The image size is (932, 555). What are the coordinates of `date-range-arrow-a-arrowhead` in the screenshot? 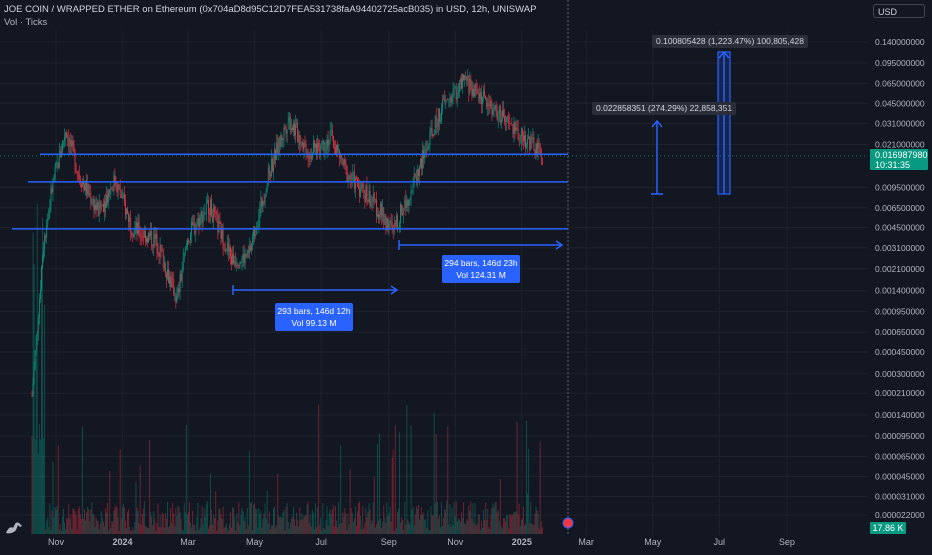 It's located at (559, 245).